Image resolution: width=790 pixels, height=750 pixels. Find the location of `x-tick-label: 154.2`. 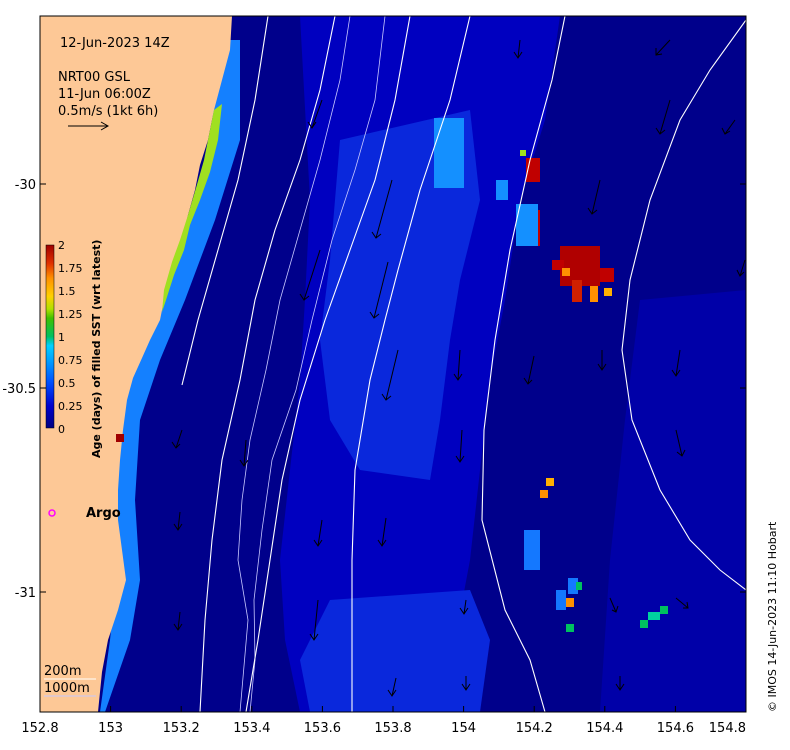

x-tick-label: 154.2 is located at coordinates (534, 728).